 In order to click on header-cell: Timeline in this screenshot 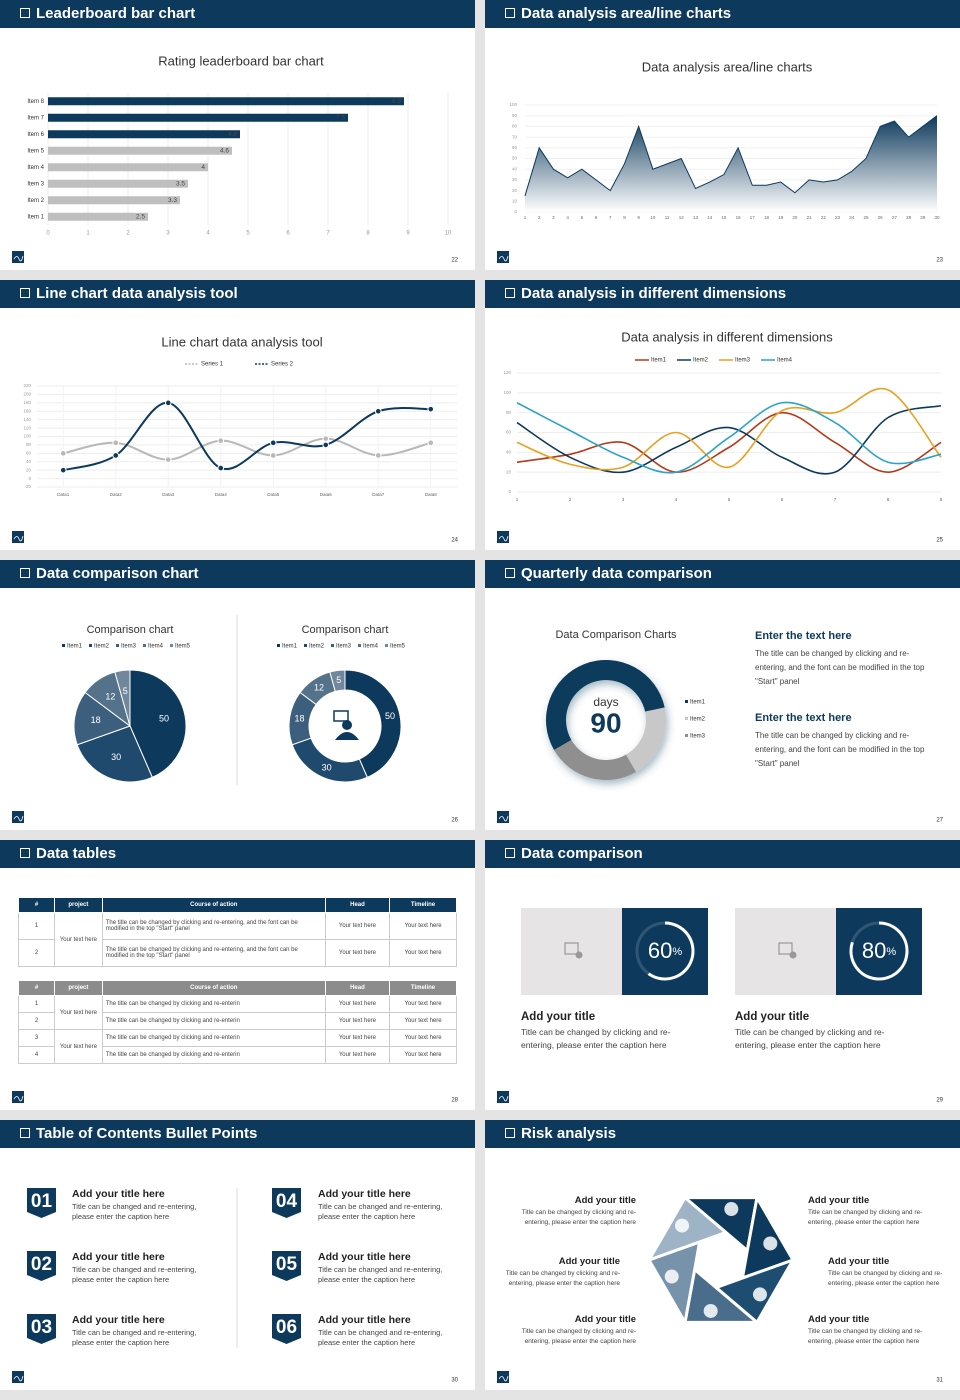, I will do `click(423, 988)`.